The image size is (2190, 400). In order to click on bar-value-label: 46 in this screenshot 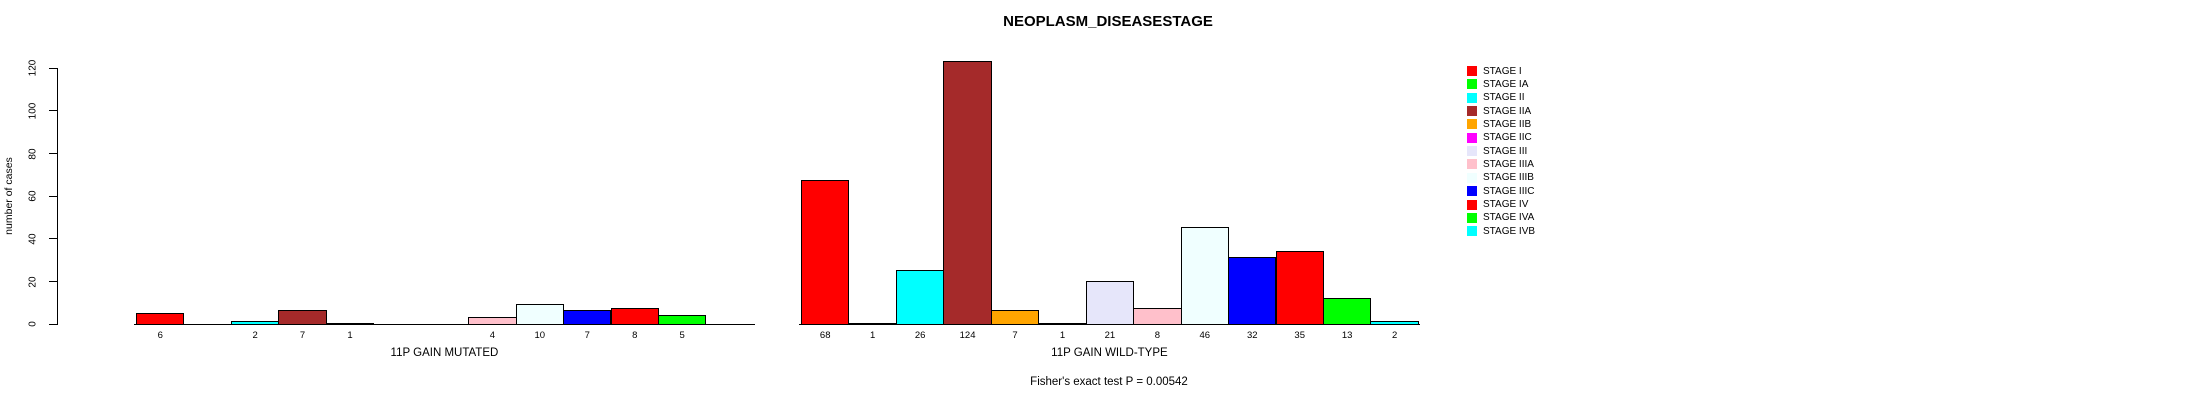, I will do `click(1205, 335)`.